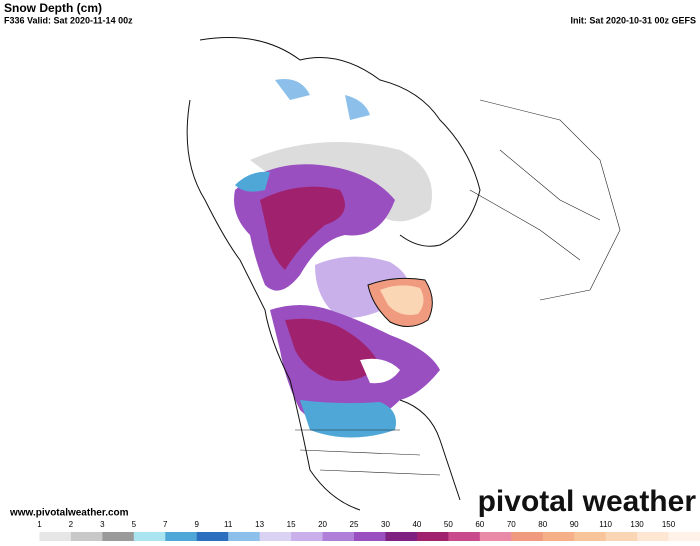 This screenshot has height=546, width=700. What do you see at coordinates (587, 501) in the screenshot?
I see `logo: pivotal weather` at bounding box center [587, 501].